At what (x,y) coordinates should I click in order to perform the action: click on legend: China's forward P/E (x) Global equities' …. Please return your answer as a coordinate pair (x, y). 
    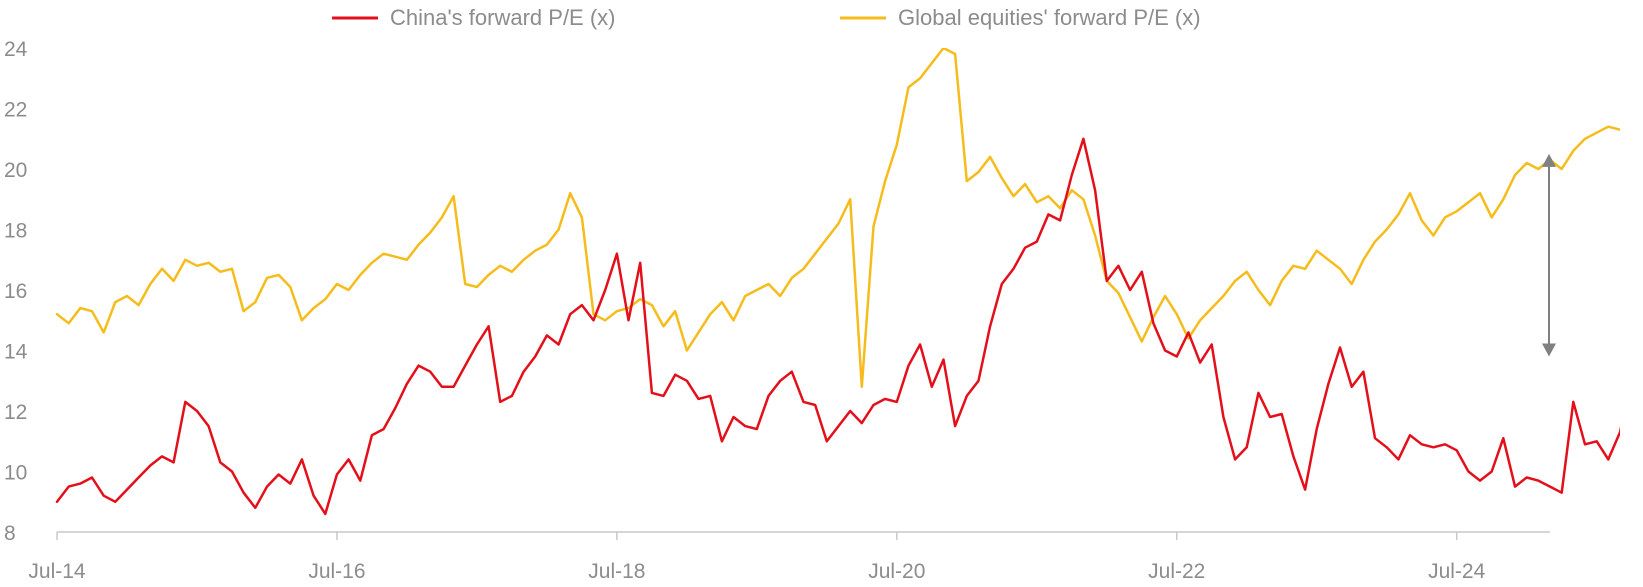
    Looking at the image, I should click on (766, 17).